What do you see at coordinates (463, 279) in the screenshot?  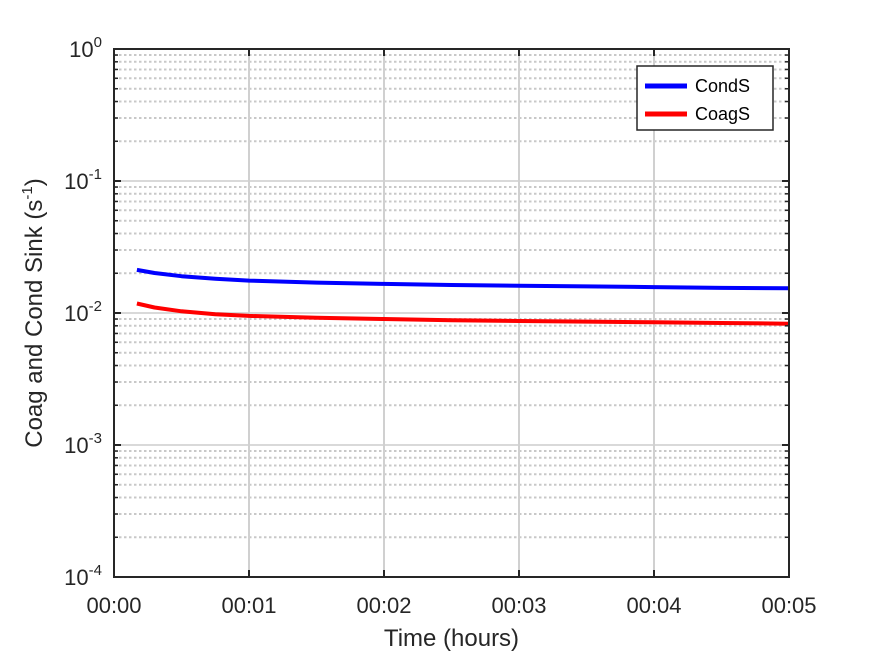 I see `series-line-conds` at bounding box center [463, 279].